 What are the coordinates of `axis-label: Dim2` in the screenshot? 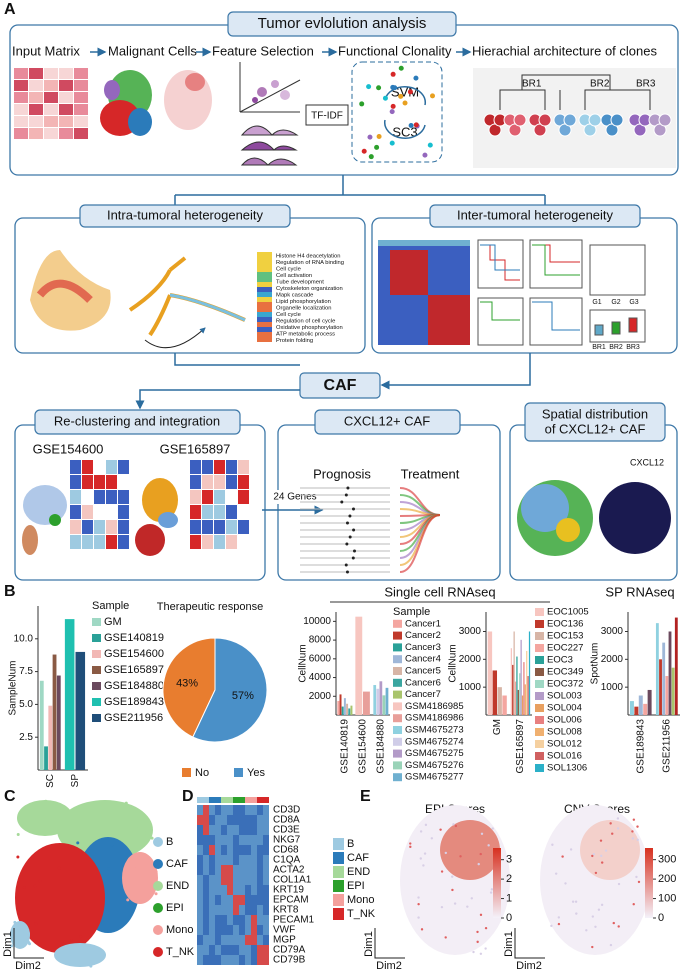 It's located at (389, 966).